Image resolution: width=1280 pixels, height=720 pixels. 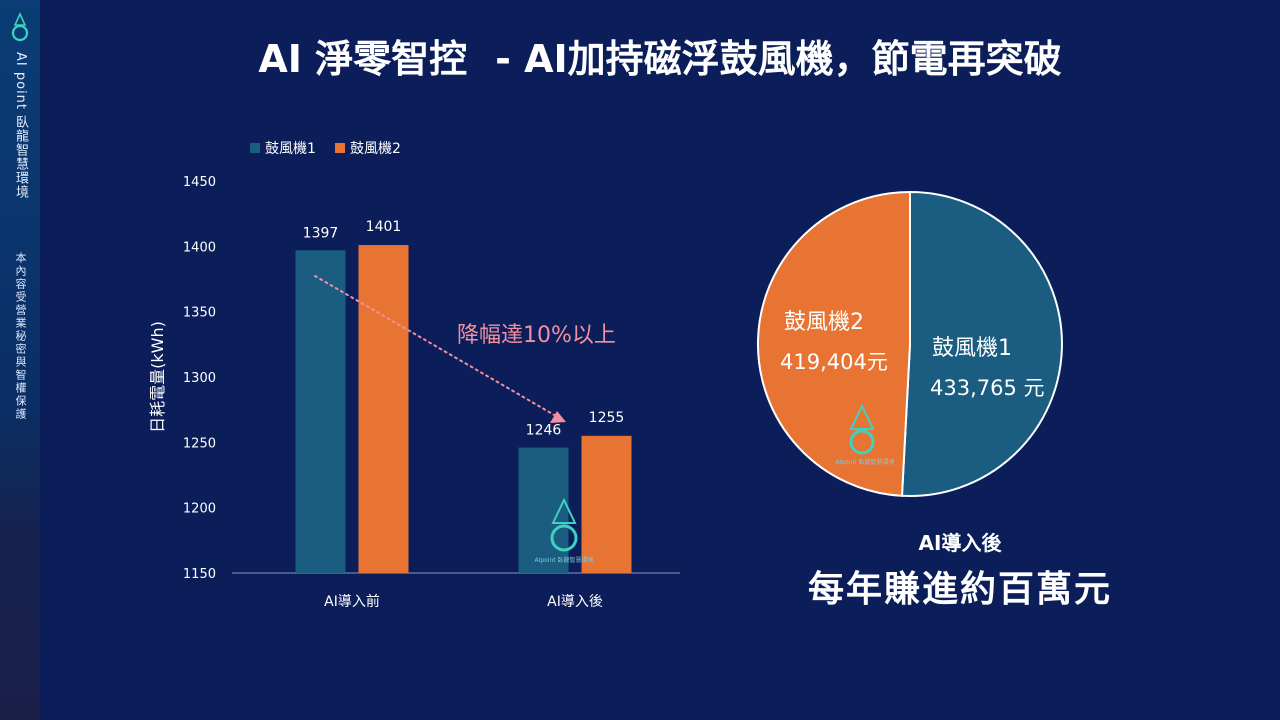 I want to click on pie-slice-label: 鼓風機2, so click(x=824, y=322).